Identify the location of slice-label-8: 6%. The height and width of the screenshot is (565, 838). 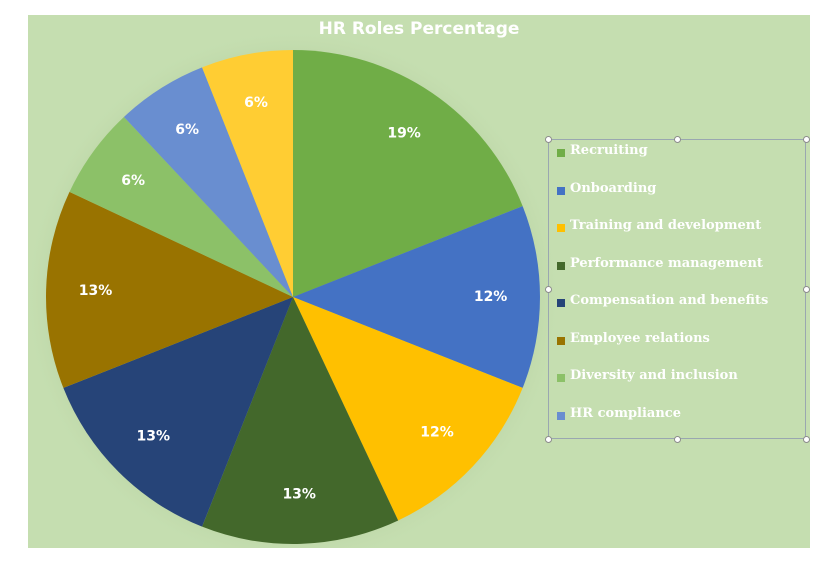
(187, 130).